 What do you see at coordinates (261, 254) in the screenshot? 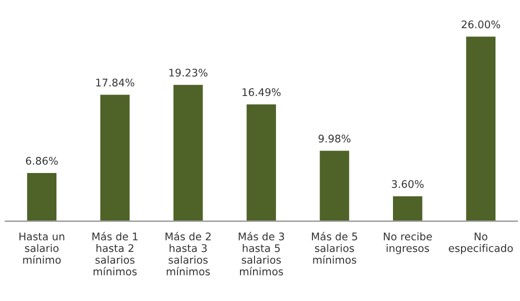
I see `x-tick-label: Más de 3 hasta 5 salarios mínimos` at bounding box center [261, 254].